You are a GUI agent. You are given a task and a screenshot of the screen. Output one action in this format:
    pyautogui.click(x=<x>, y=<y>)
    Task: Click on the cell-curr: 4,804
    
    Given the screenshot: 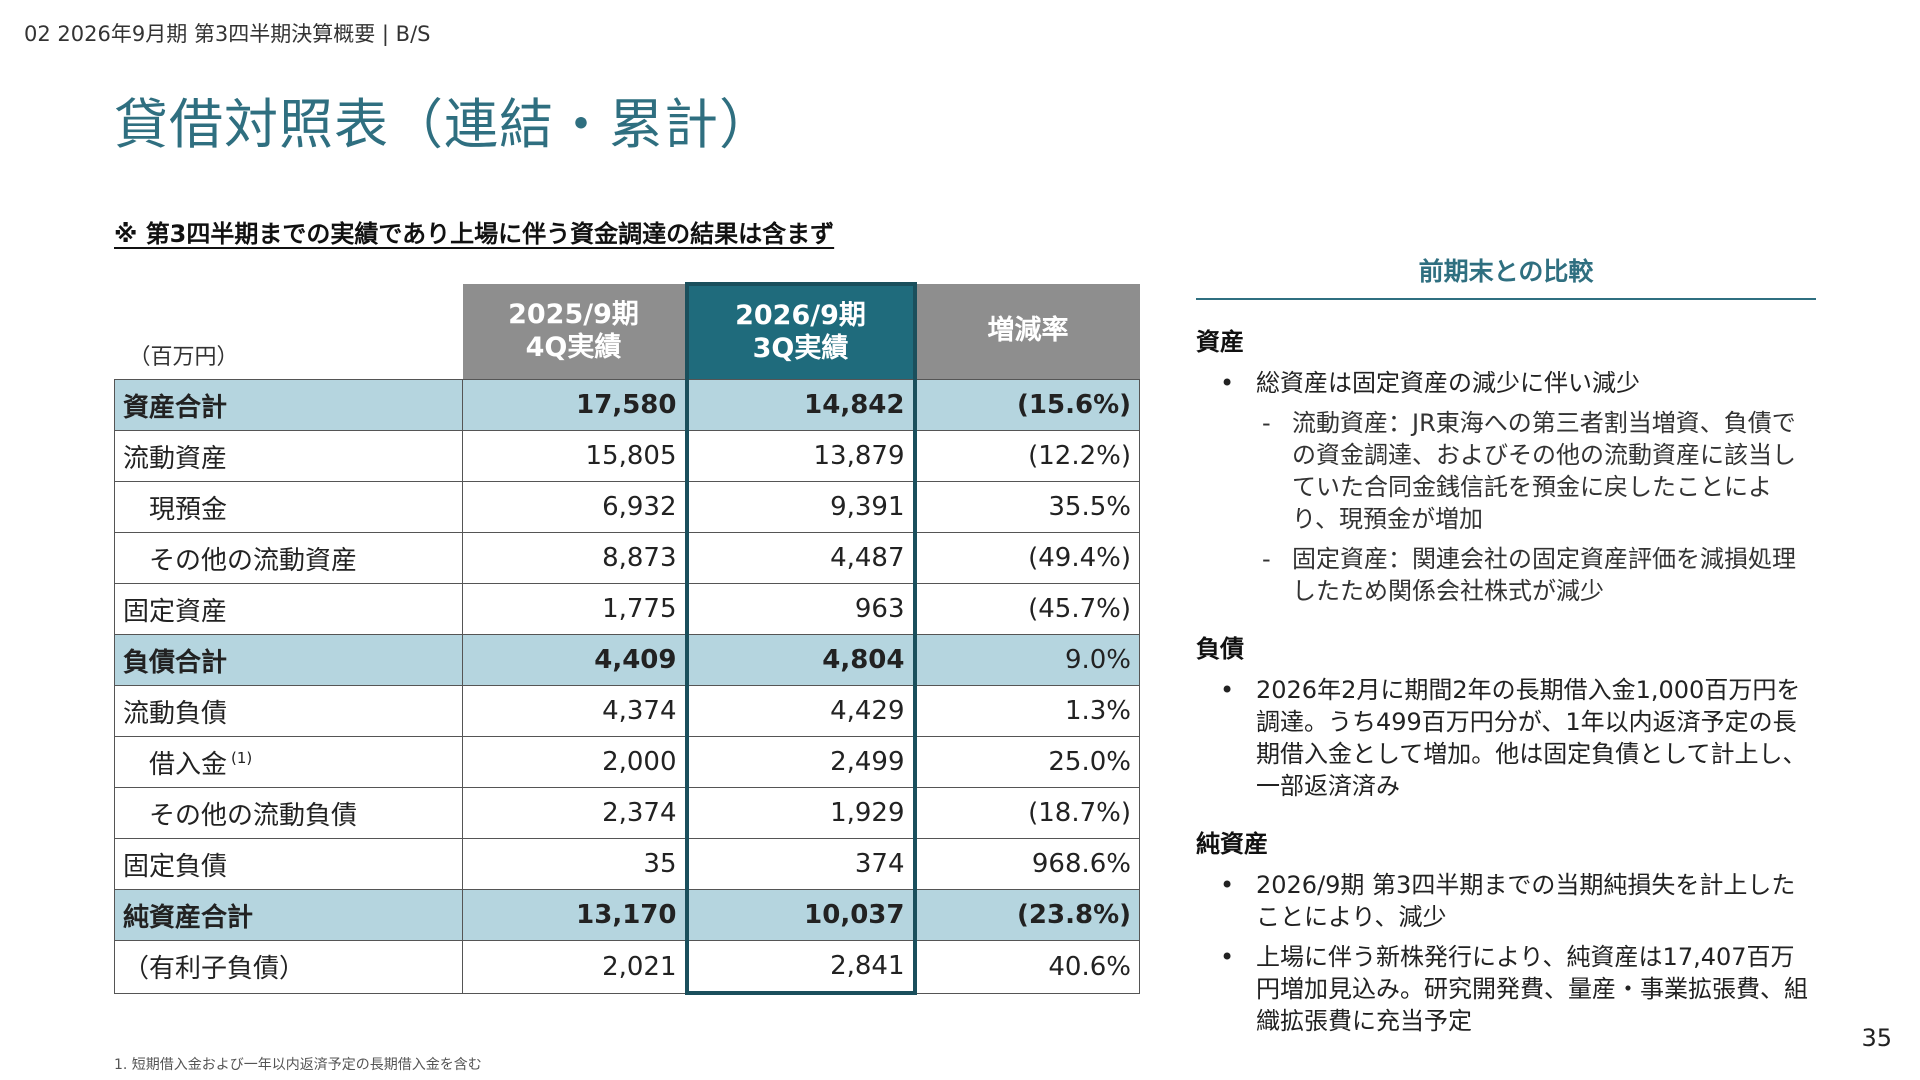 What is the action you would take?
    pyautogui.click(x=800, y=660)
    